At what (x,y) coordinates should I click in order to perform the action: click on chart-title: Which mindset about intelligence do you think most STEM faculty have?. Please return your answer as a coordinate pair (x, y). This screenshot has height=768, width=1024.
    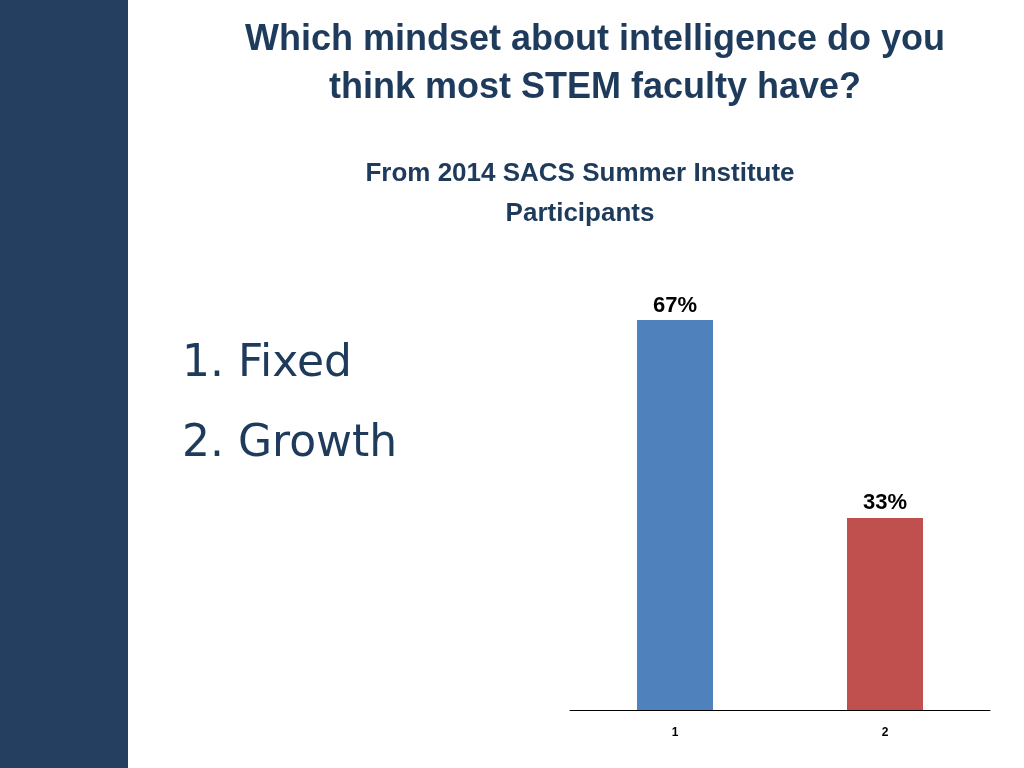
    Looking at the image, I should click on (595, 62).